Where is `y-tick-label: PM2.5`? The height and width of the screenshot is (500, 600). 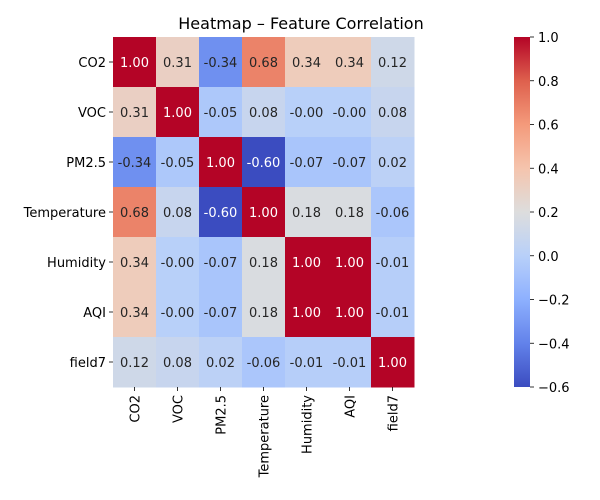 y-tick-label: PM2.5 is located at coordinates (86, 163).